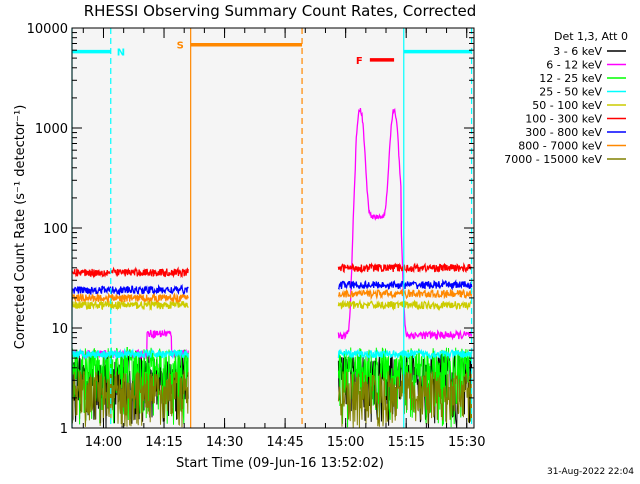 The image size is (640, 484). I want to click on y-tick-label: 1000, so click(51, 129).